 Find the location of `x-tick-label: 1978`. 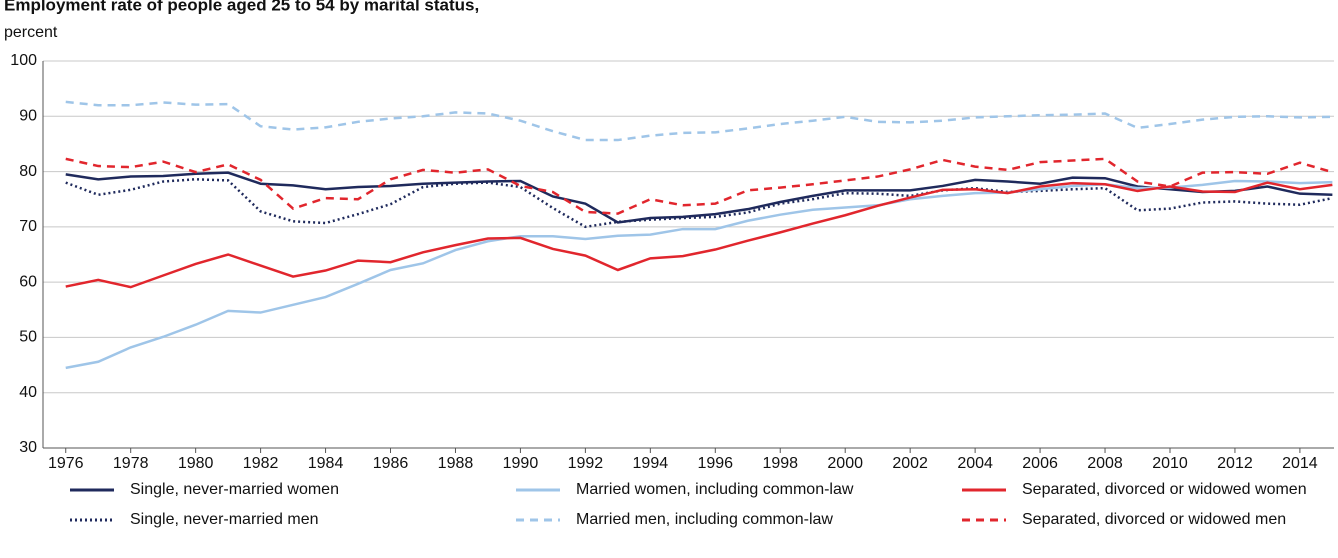

x-tick-label: 1978 is located at coordinates (131, 463).